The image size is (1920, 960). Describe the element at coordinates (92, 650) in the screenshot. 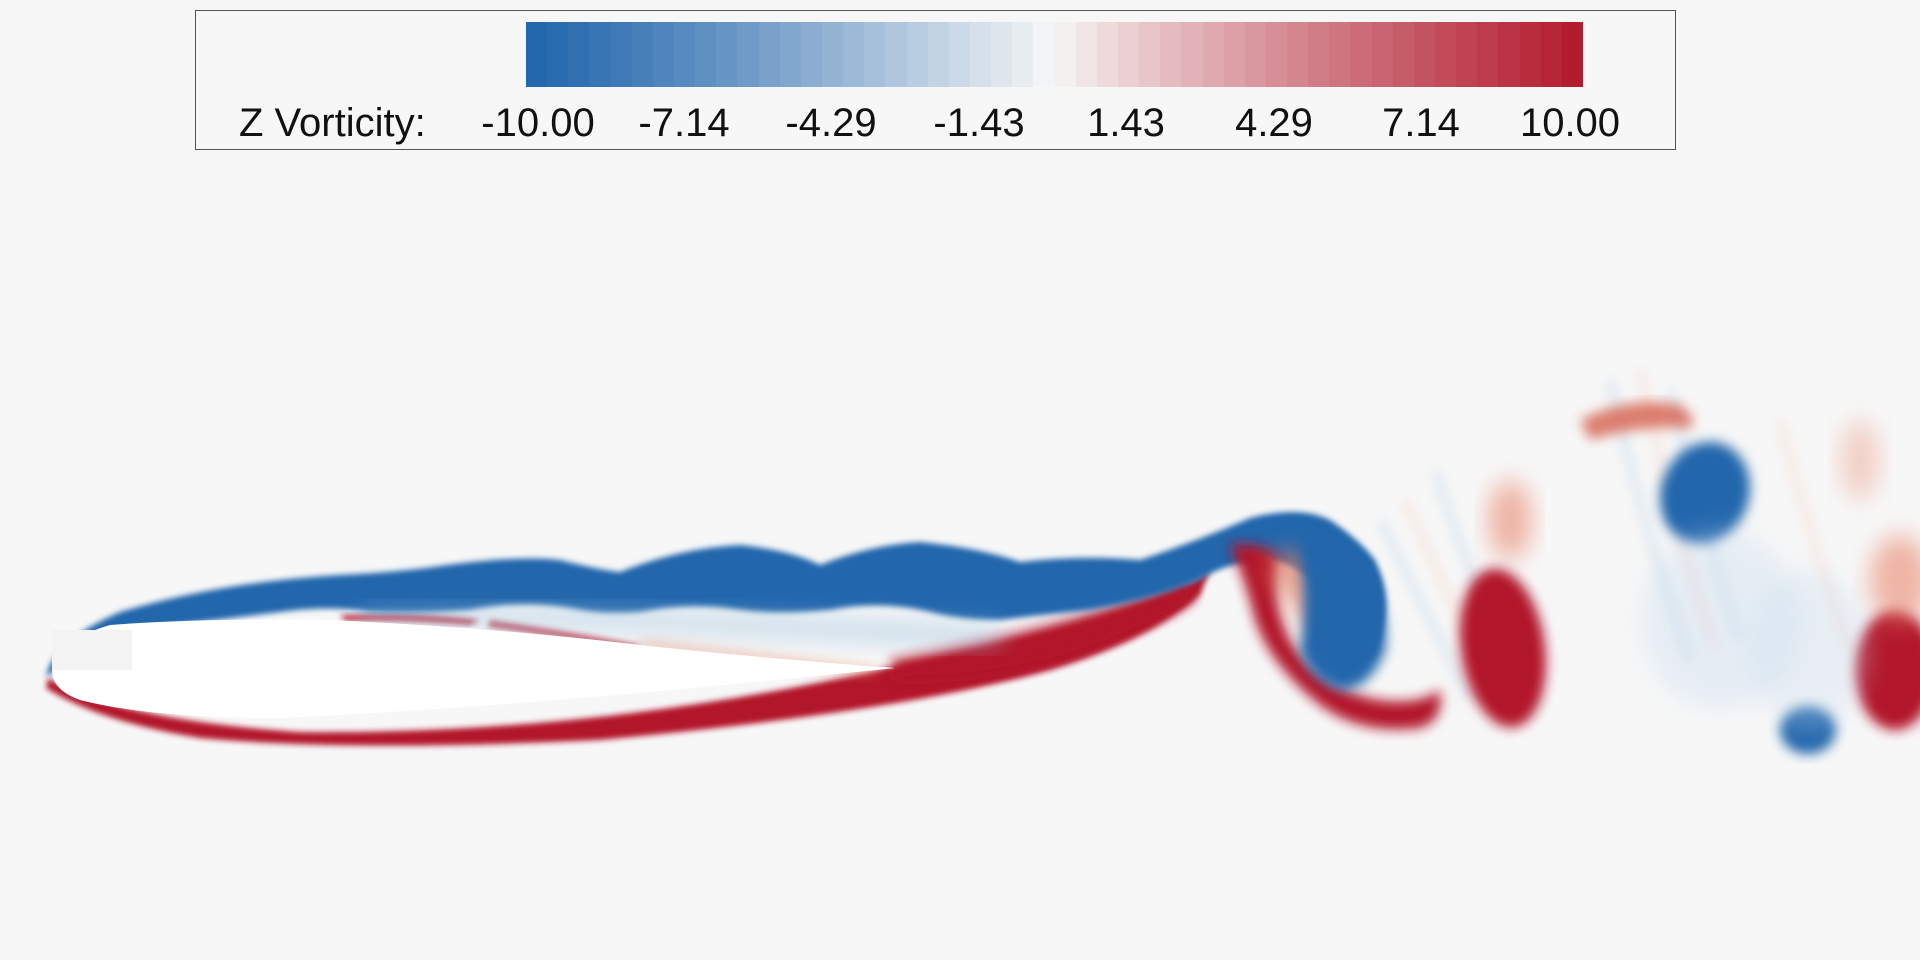

I see `airfoil-inner-block` at that location.